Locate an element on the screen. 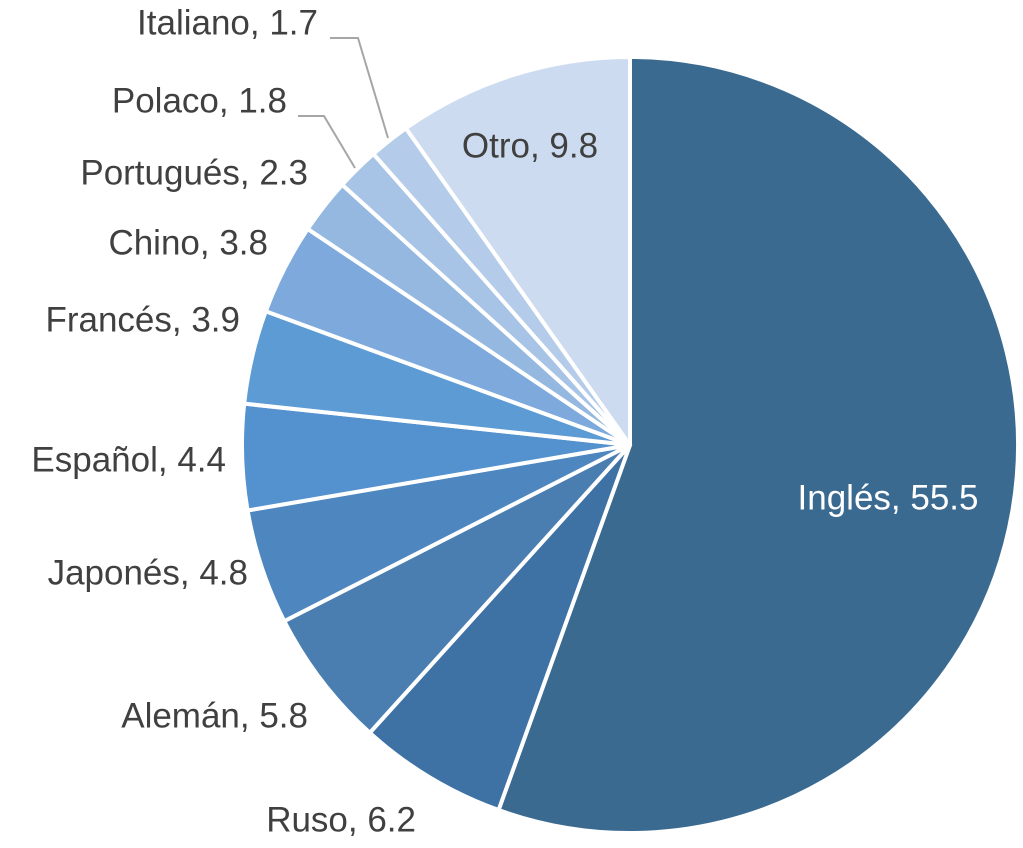 The image size is (1023, 848). data-label: Otro, 9.8 is located at coordinates (530, 145).